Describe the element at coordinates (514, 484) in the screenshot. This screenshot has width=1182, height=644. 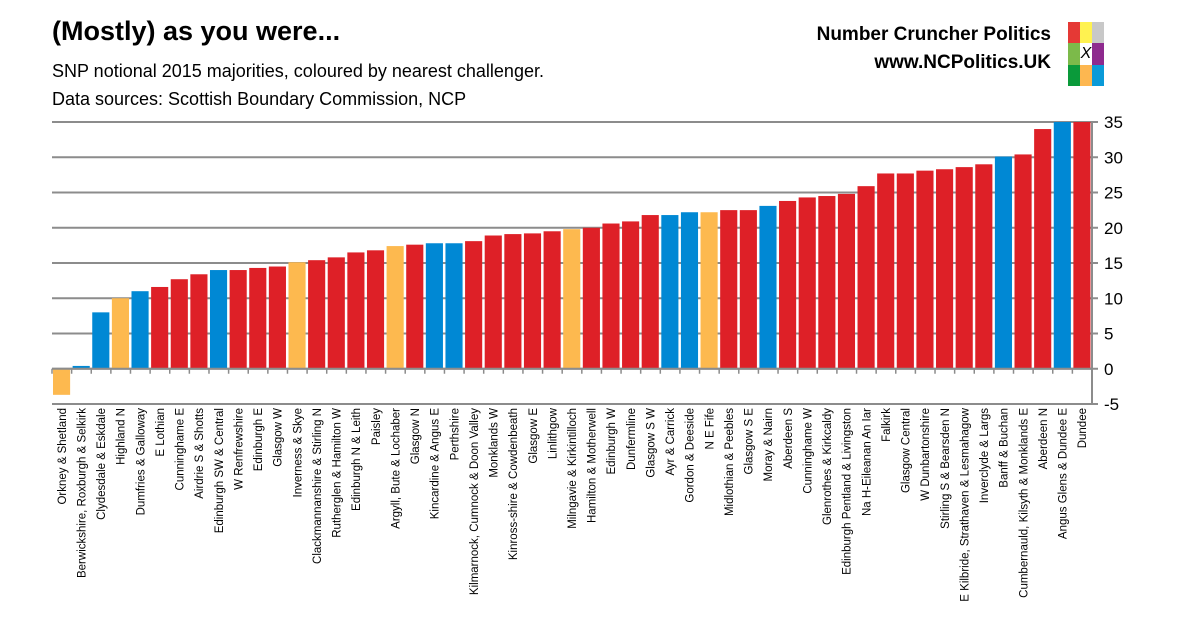
I see `x-tick-label: Kinross-shire & Cowdenbeath` at that location.